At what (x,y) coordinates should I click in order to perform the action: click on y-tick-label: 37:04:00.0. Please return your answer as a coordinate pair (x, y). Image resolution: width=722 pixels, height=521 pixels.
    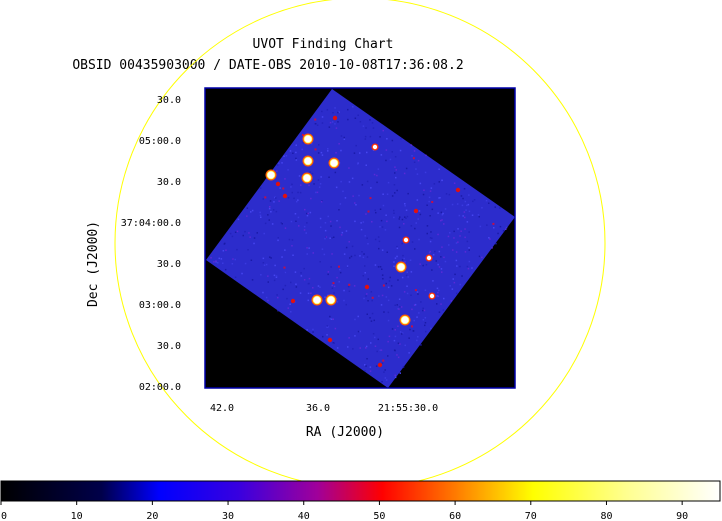
    Looking at the image, I should click on (151, 223).